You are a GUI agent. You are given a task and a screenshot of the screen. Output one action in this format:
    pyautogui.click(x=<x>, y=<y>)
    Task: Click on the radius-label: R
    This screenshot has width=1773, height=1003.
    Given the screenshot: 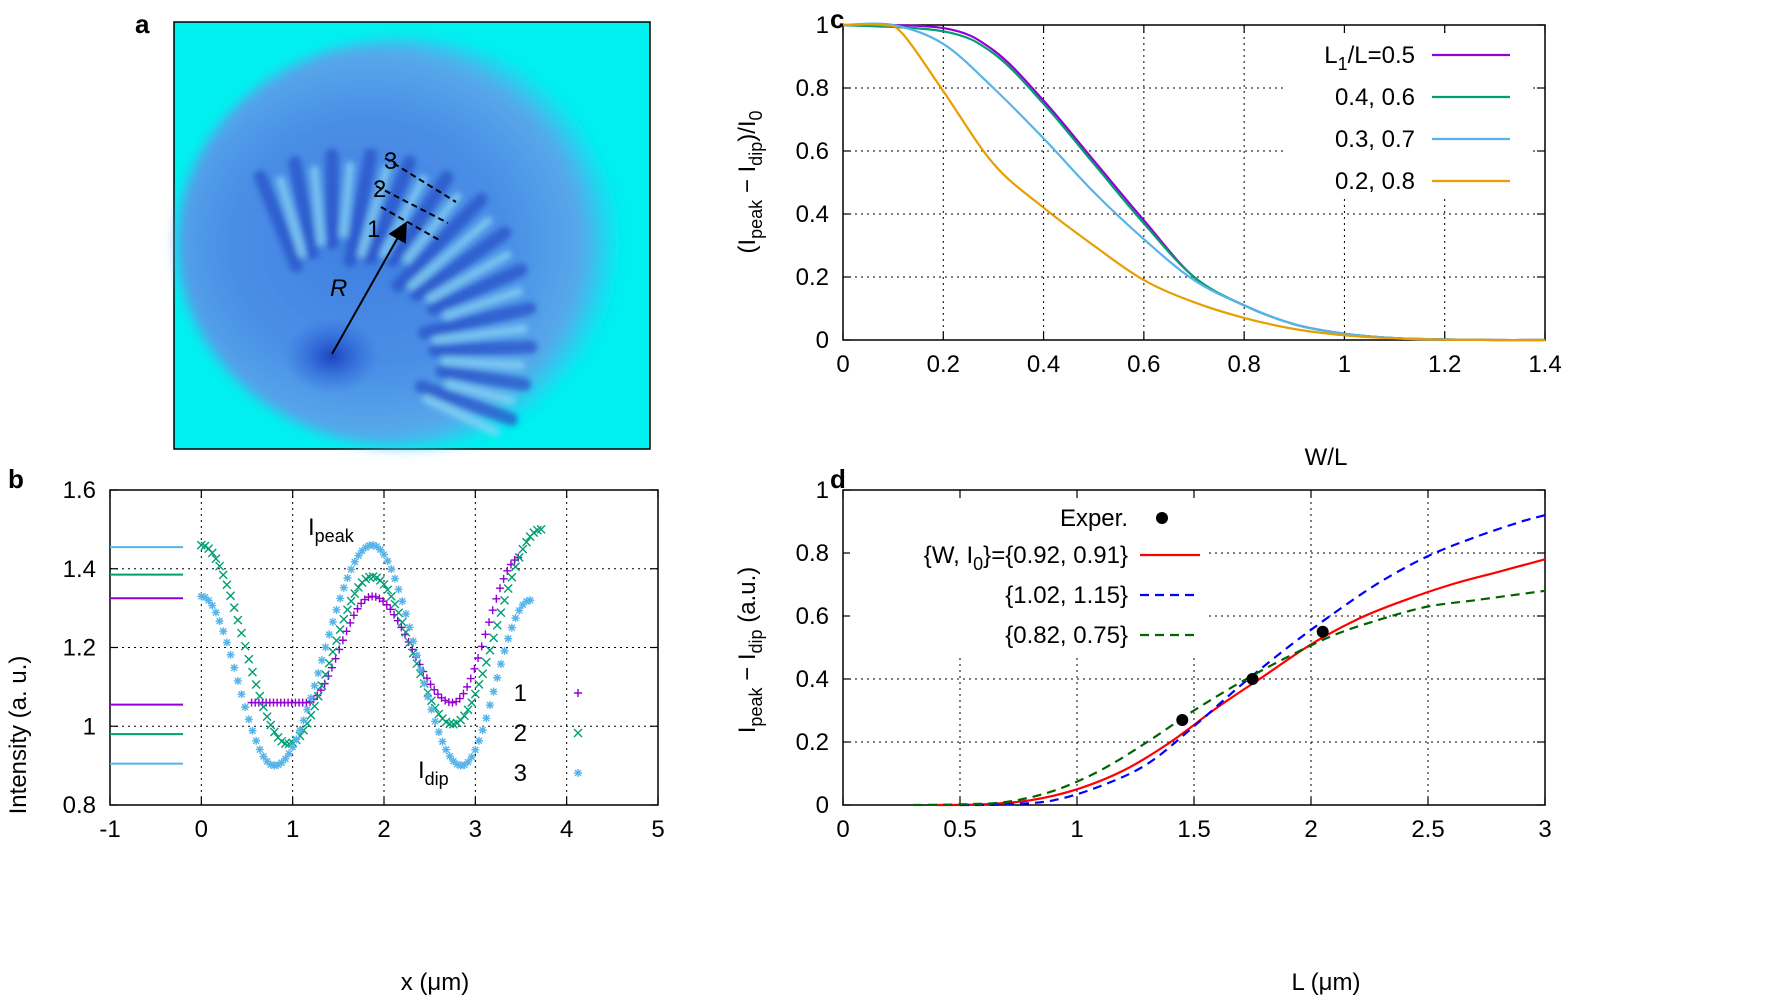 What is the action you would take?
    pyautogui.click(x=338, y=288)
    